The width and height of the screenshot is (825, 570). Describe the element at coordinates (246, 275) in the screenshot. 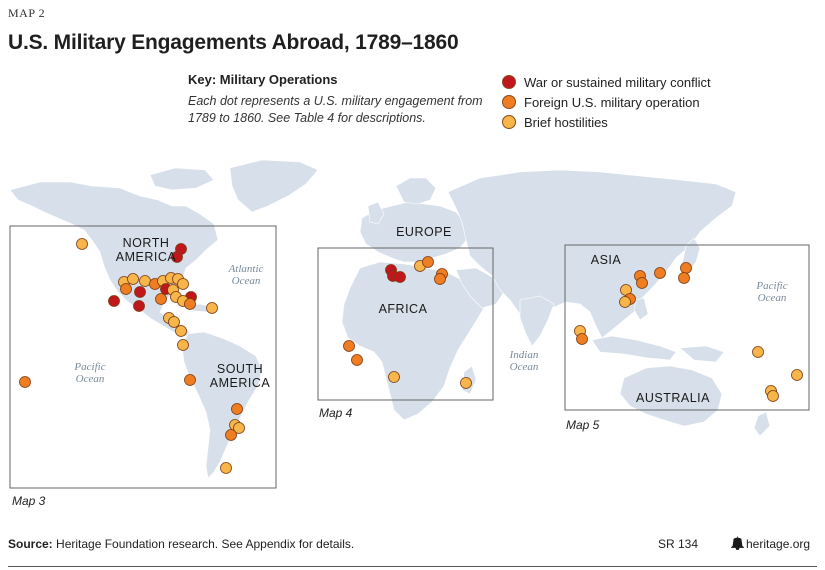

I see `ocean-label-atlantic: Atlantic Ocean` at that location.